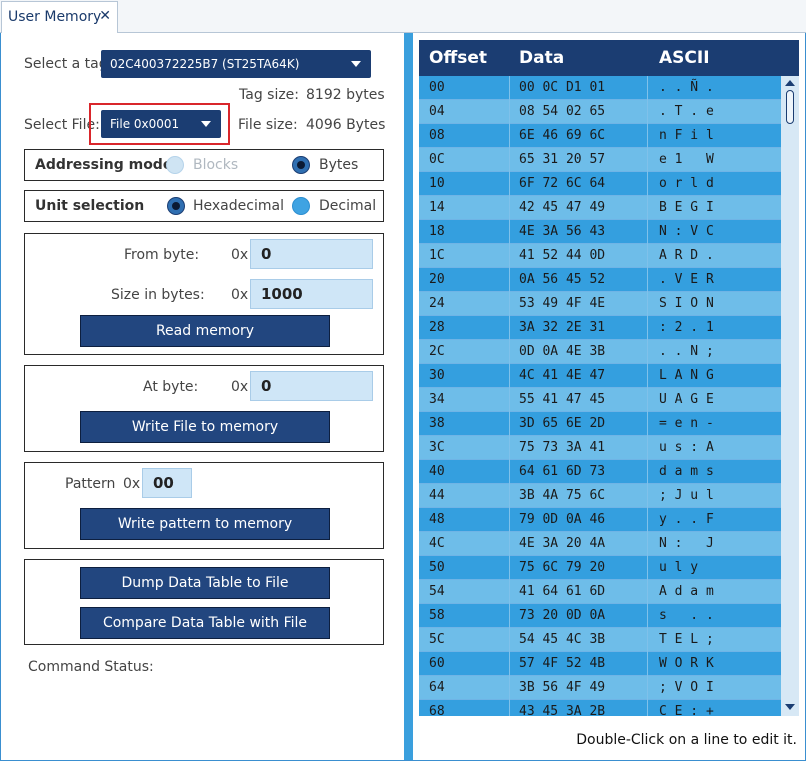 The image size is (806, 761). Describe the element at coordinates (686, 207) in the screenshot. I see `ascii-cell: B E G I` at that location.